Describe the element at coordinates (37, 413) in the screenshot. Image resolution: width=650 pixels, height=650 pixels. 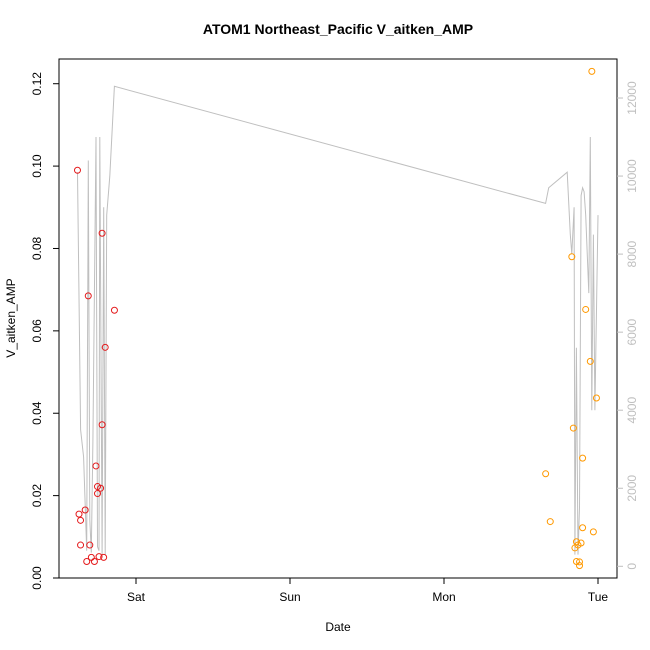
I see `y-tick-label: 0.04` at that location.